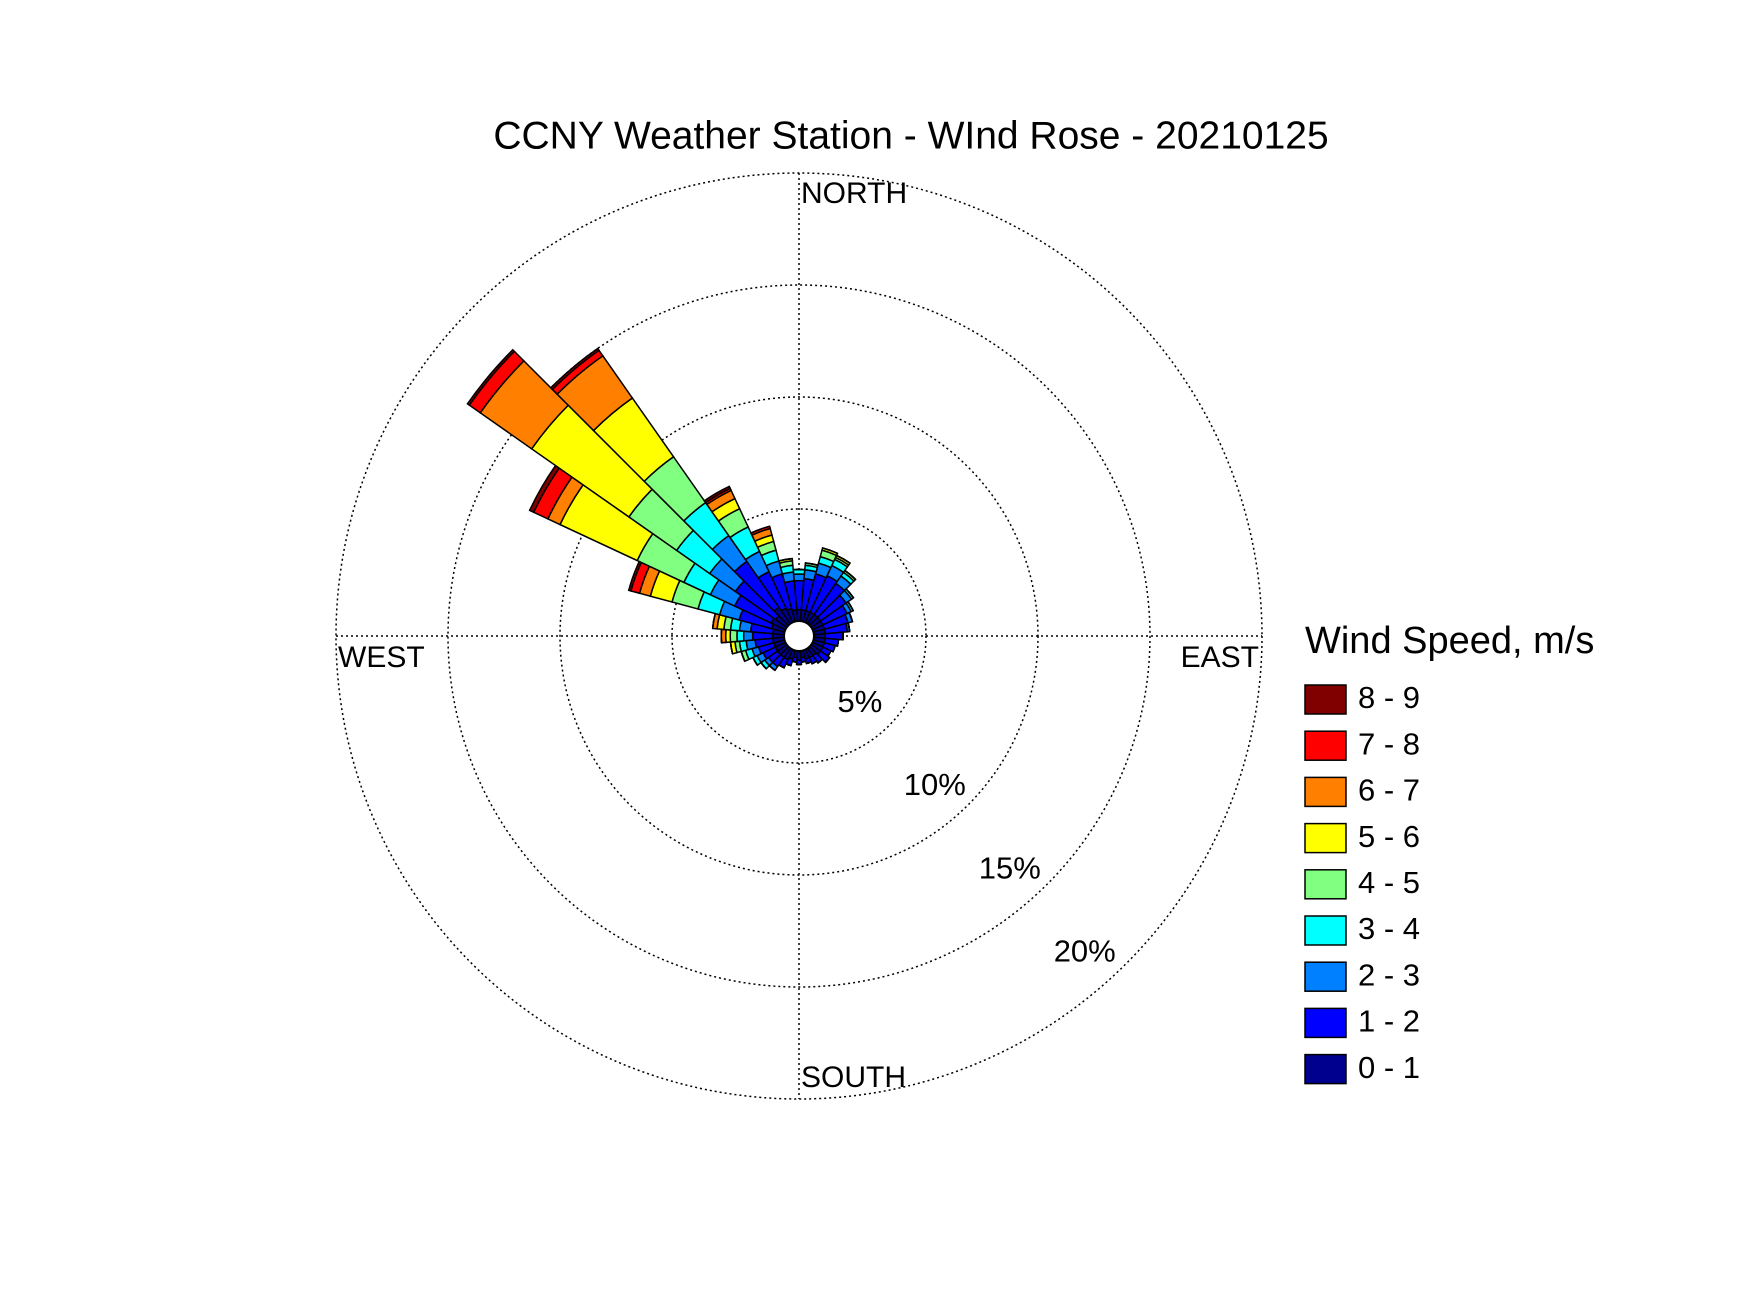 The image size is (1750, 1313). I want to click on center-hole, so click(799, 636).